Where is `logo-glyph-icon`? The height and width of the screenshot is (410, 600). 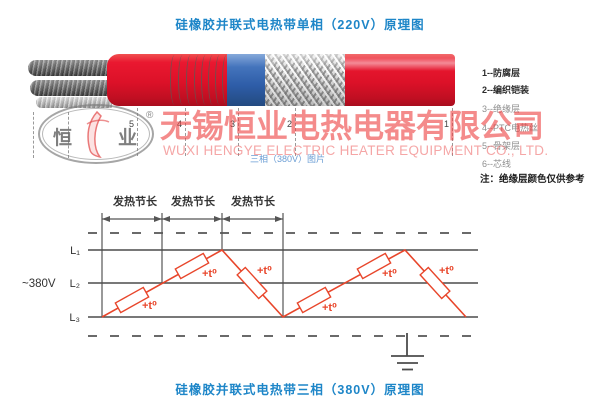 logo-glyph-icon is located at coordinates (98, 134).